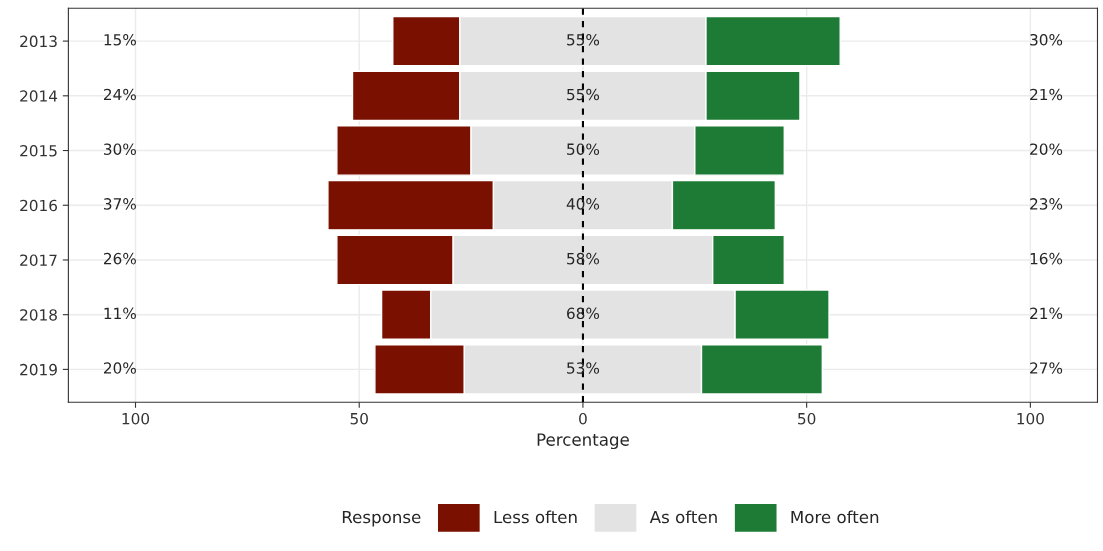  What do you see at coordinates (683, 517) in the screenshot?
I see `legend-label: As often` at bounding box center [683, 517].